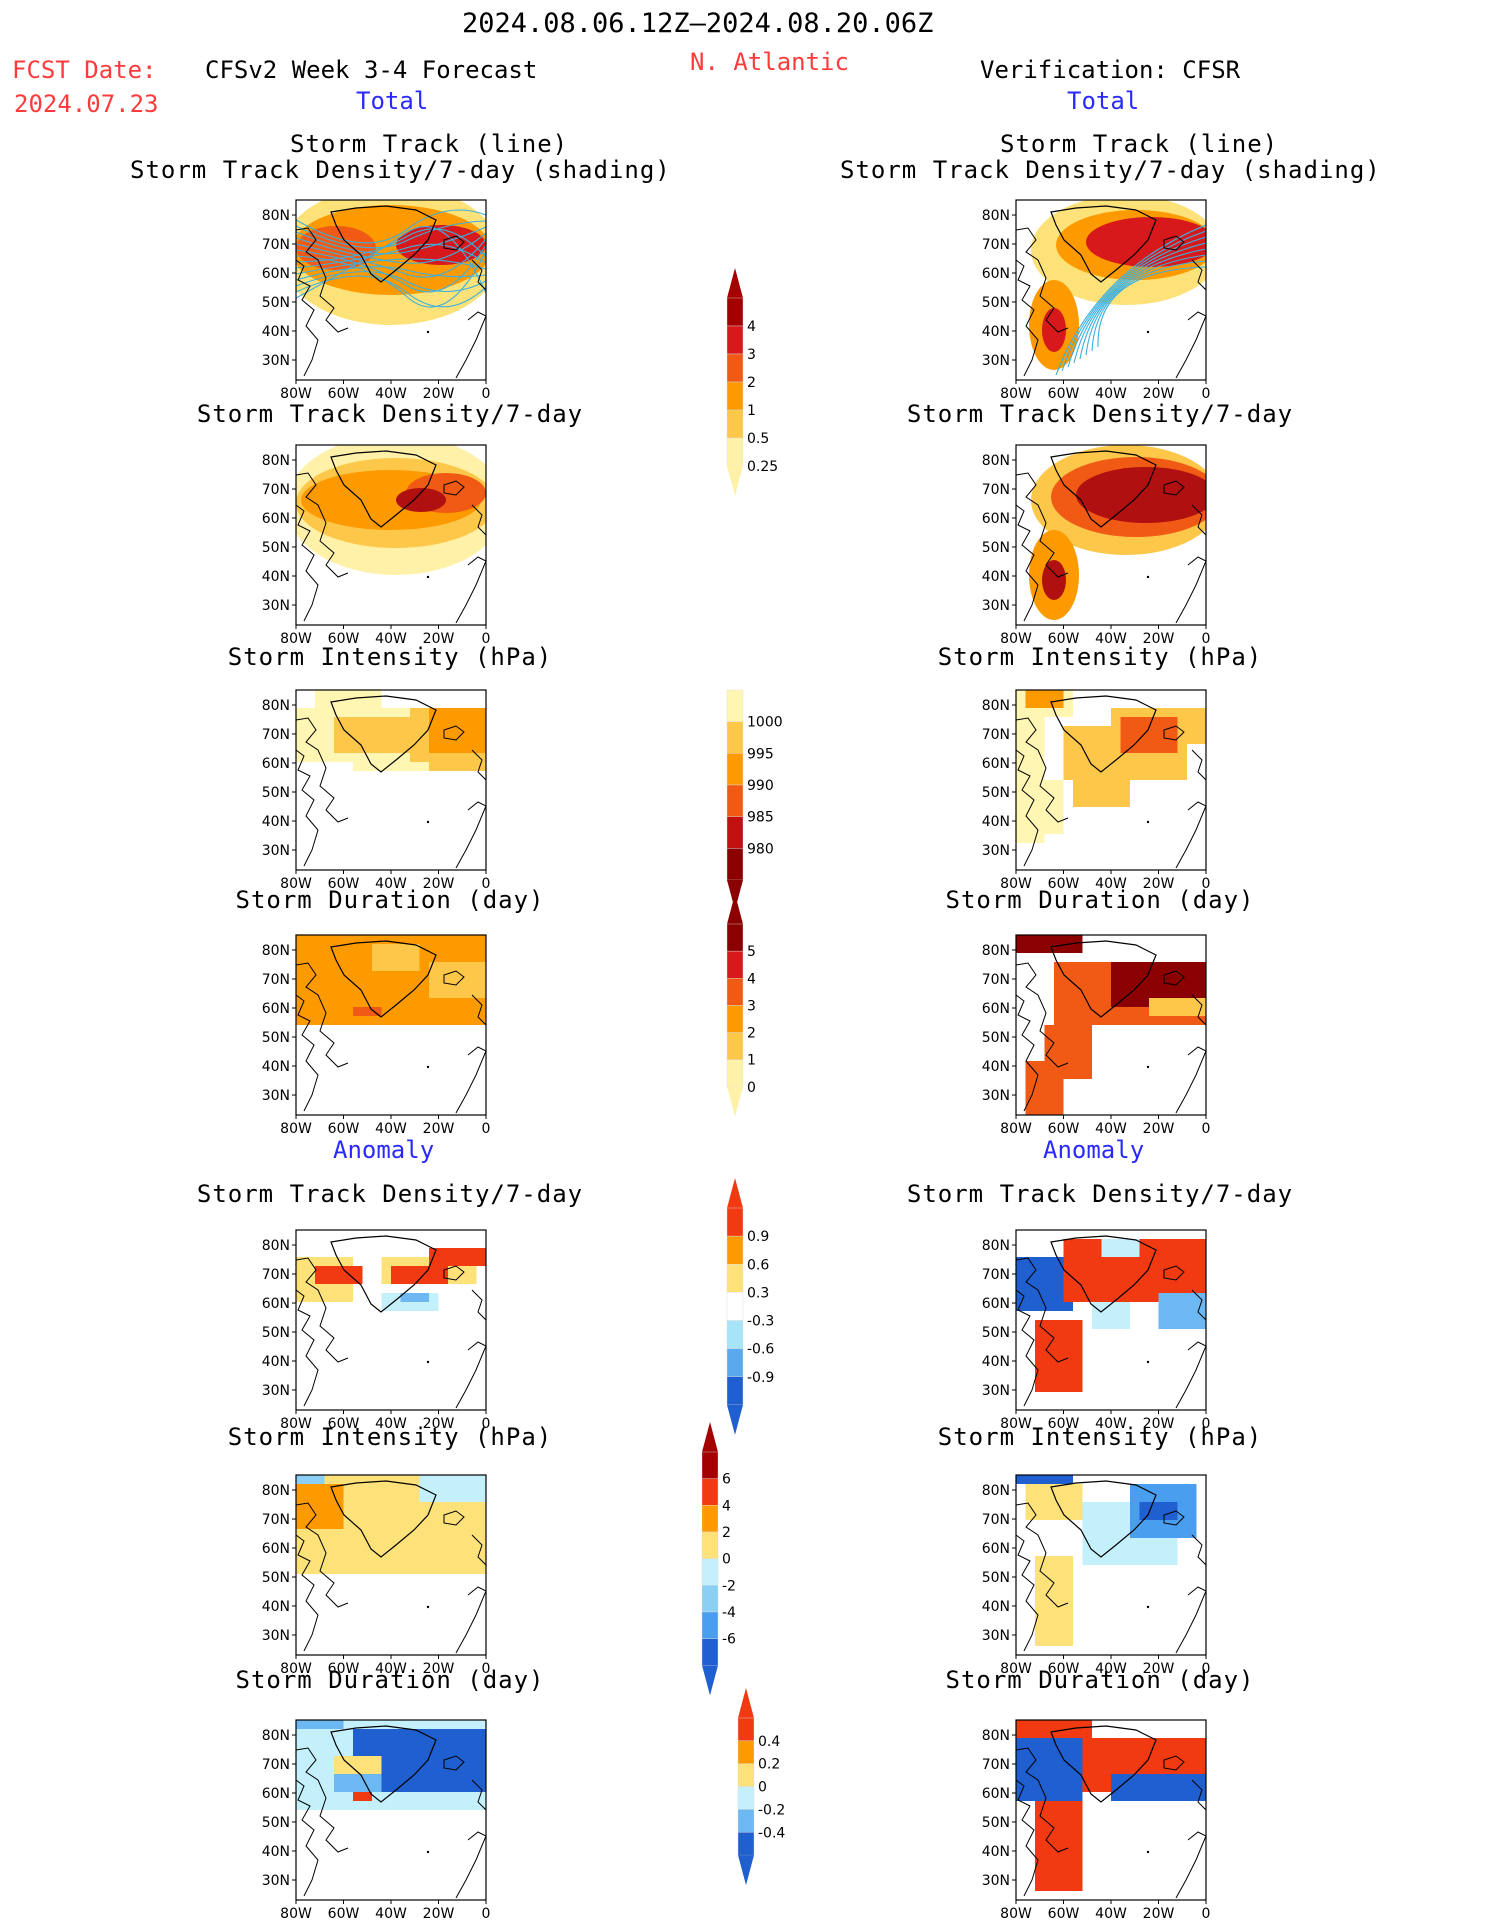  Describe the element at coordinates (758, 439) in the screenshot. I see `colorbar-label: 0.5` at that location.